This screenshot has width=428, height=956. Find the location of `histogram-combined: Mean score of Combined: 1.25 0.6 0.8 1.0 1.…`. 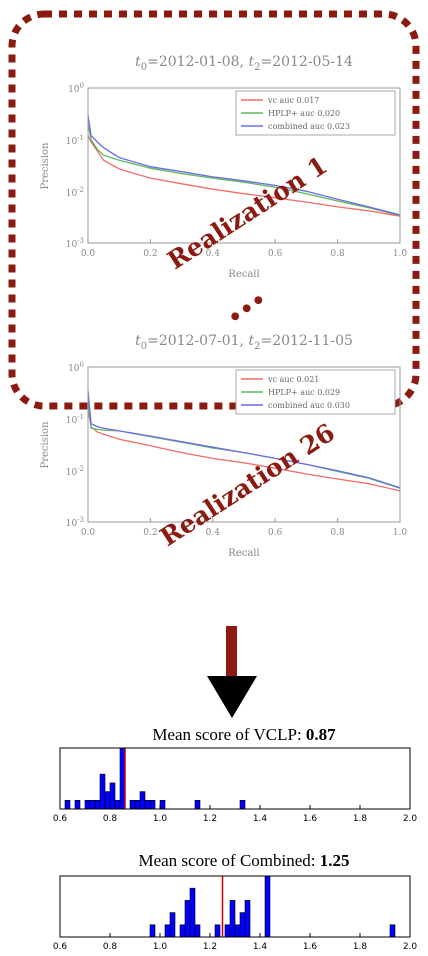

histogram-combined: Mean score of Combined: 1.25 0.6 0.8 1.0 1.… is located at coordinates (235, 901).